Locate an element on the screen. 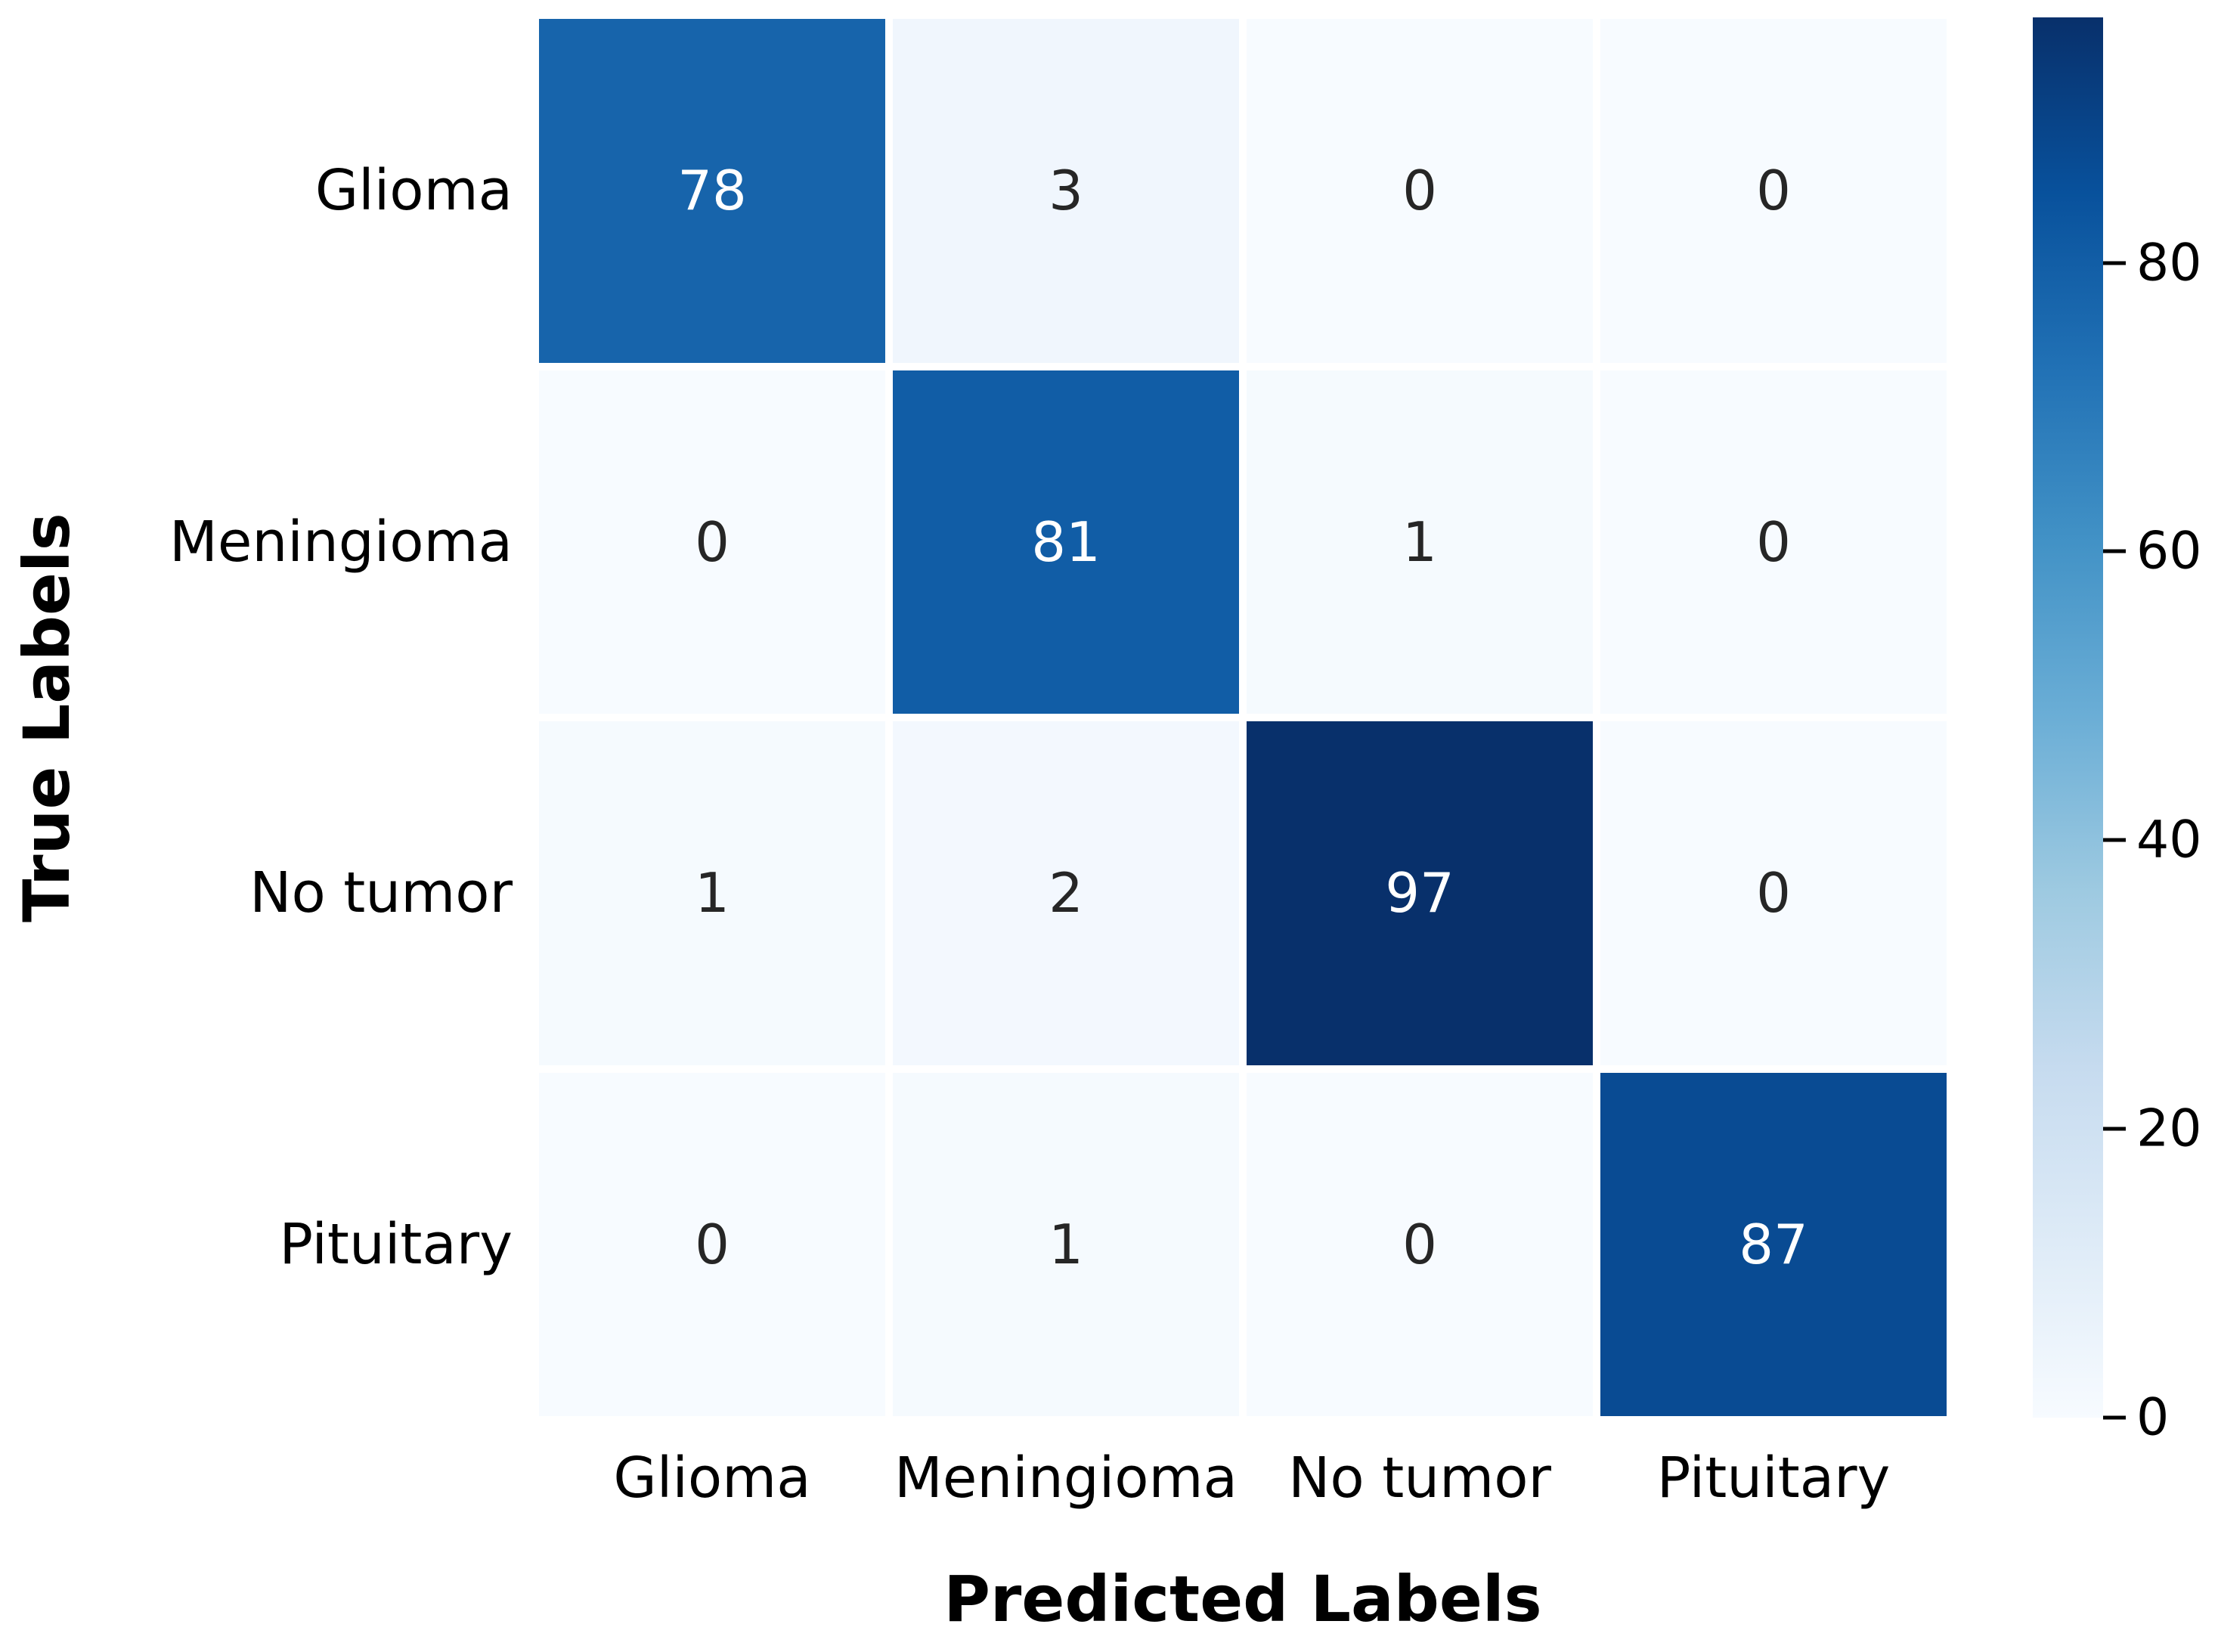  colorbar is located at coordinates (2068, 718).